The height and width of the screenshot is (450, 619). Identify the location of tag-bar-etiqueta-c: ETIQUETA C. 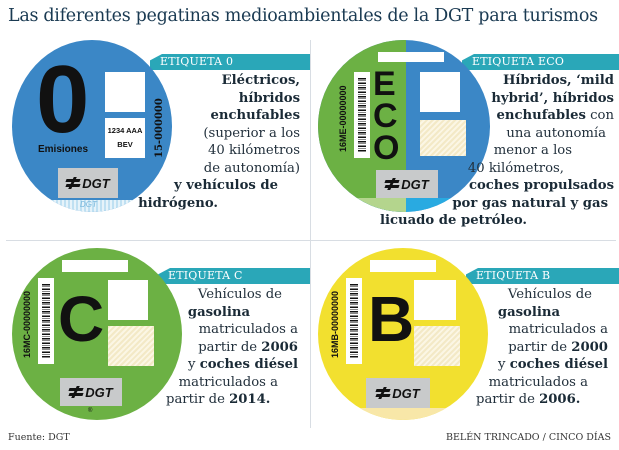
(234, 276).